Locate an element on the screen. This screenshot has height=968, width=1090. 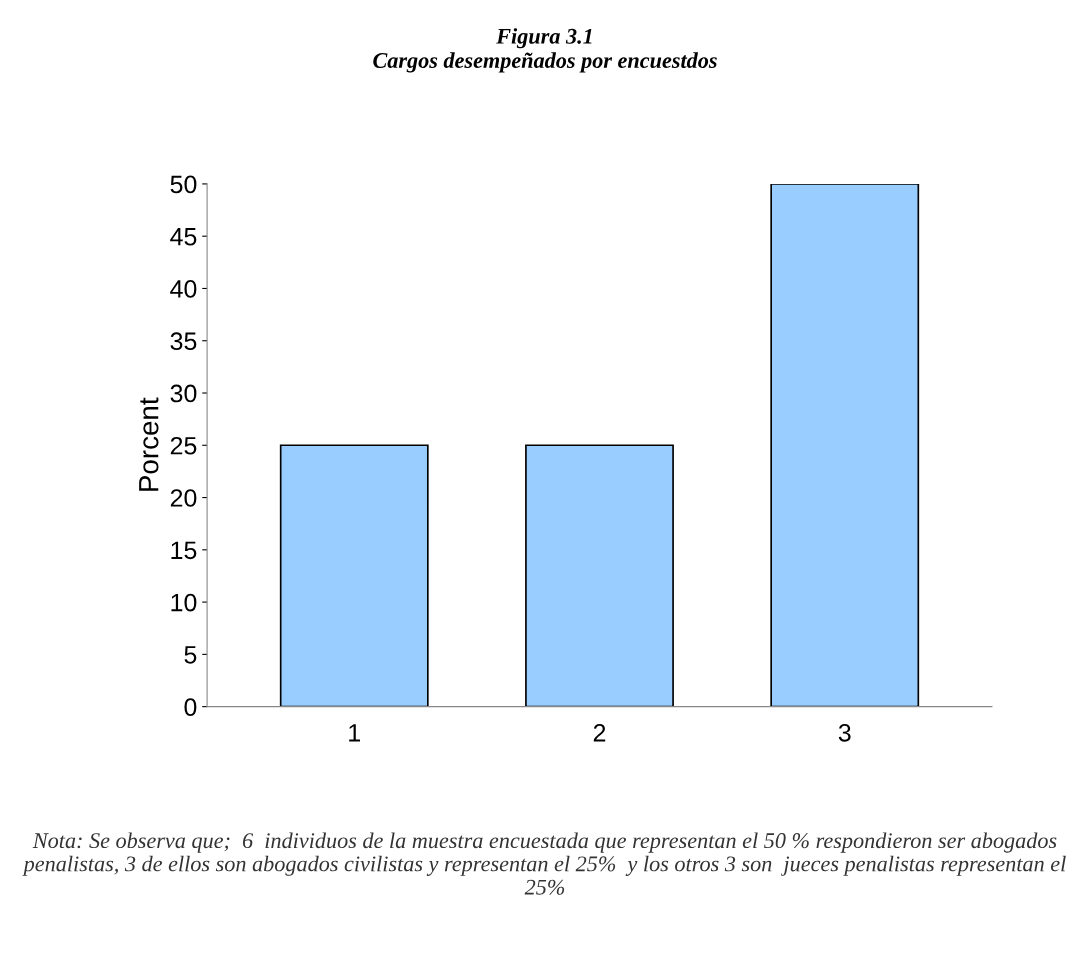
y-tick-label: 20 is located at coordinates (183, 498).